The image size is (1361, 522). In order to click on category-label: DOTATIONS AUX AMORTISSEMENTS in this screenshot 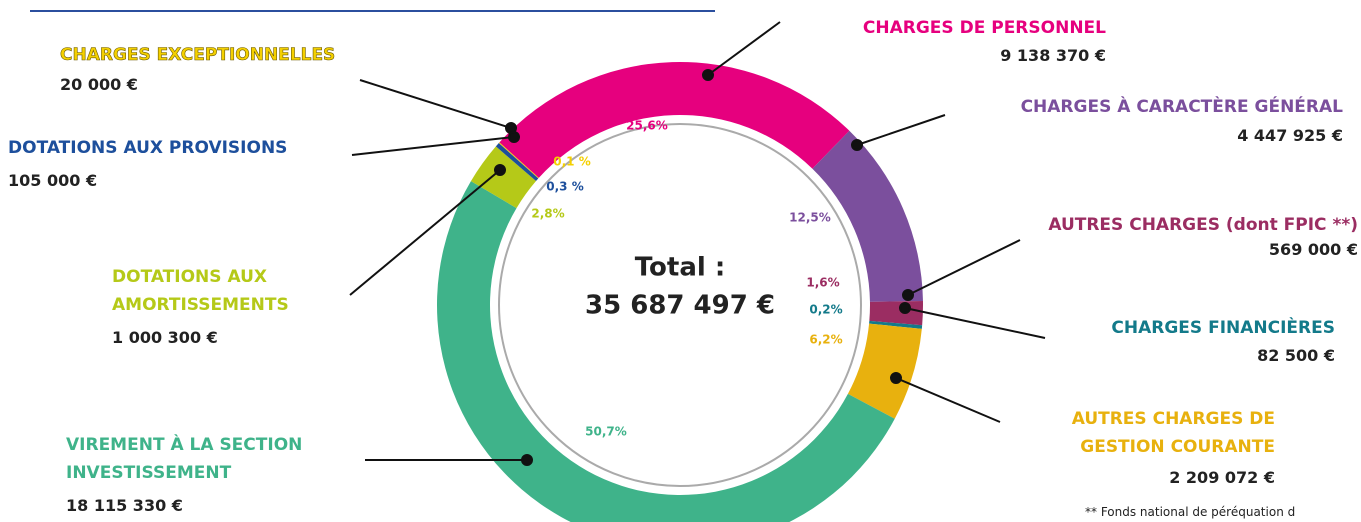, I will do `click(200, 291)`.